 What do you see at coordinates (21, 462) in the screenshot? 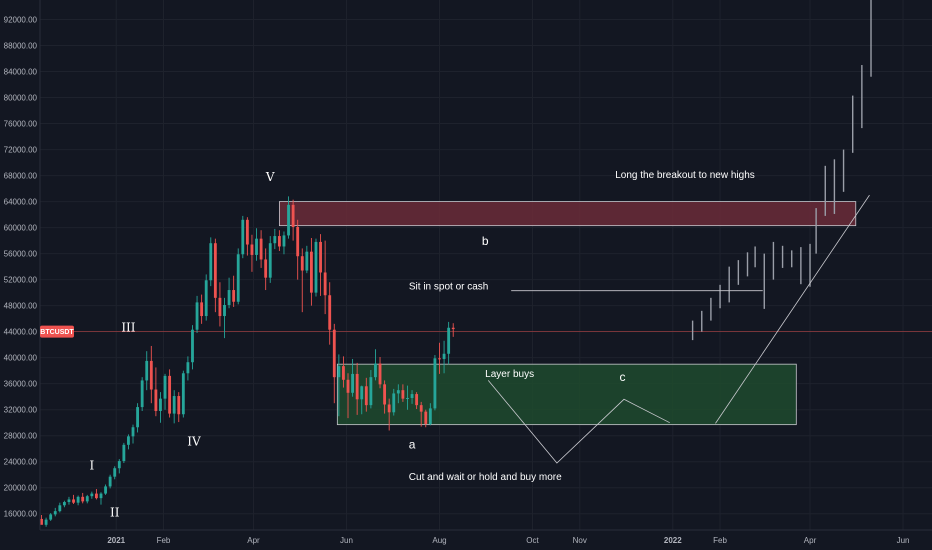
I see `price-tick-label: 24000.00` at bounding box center [21, 462].